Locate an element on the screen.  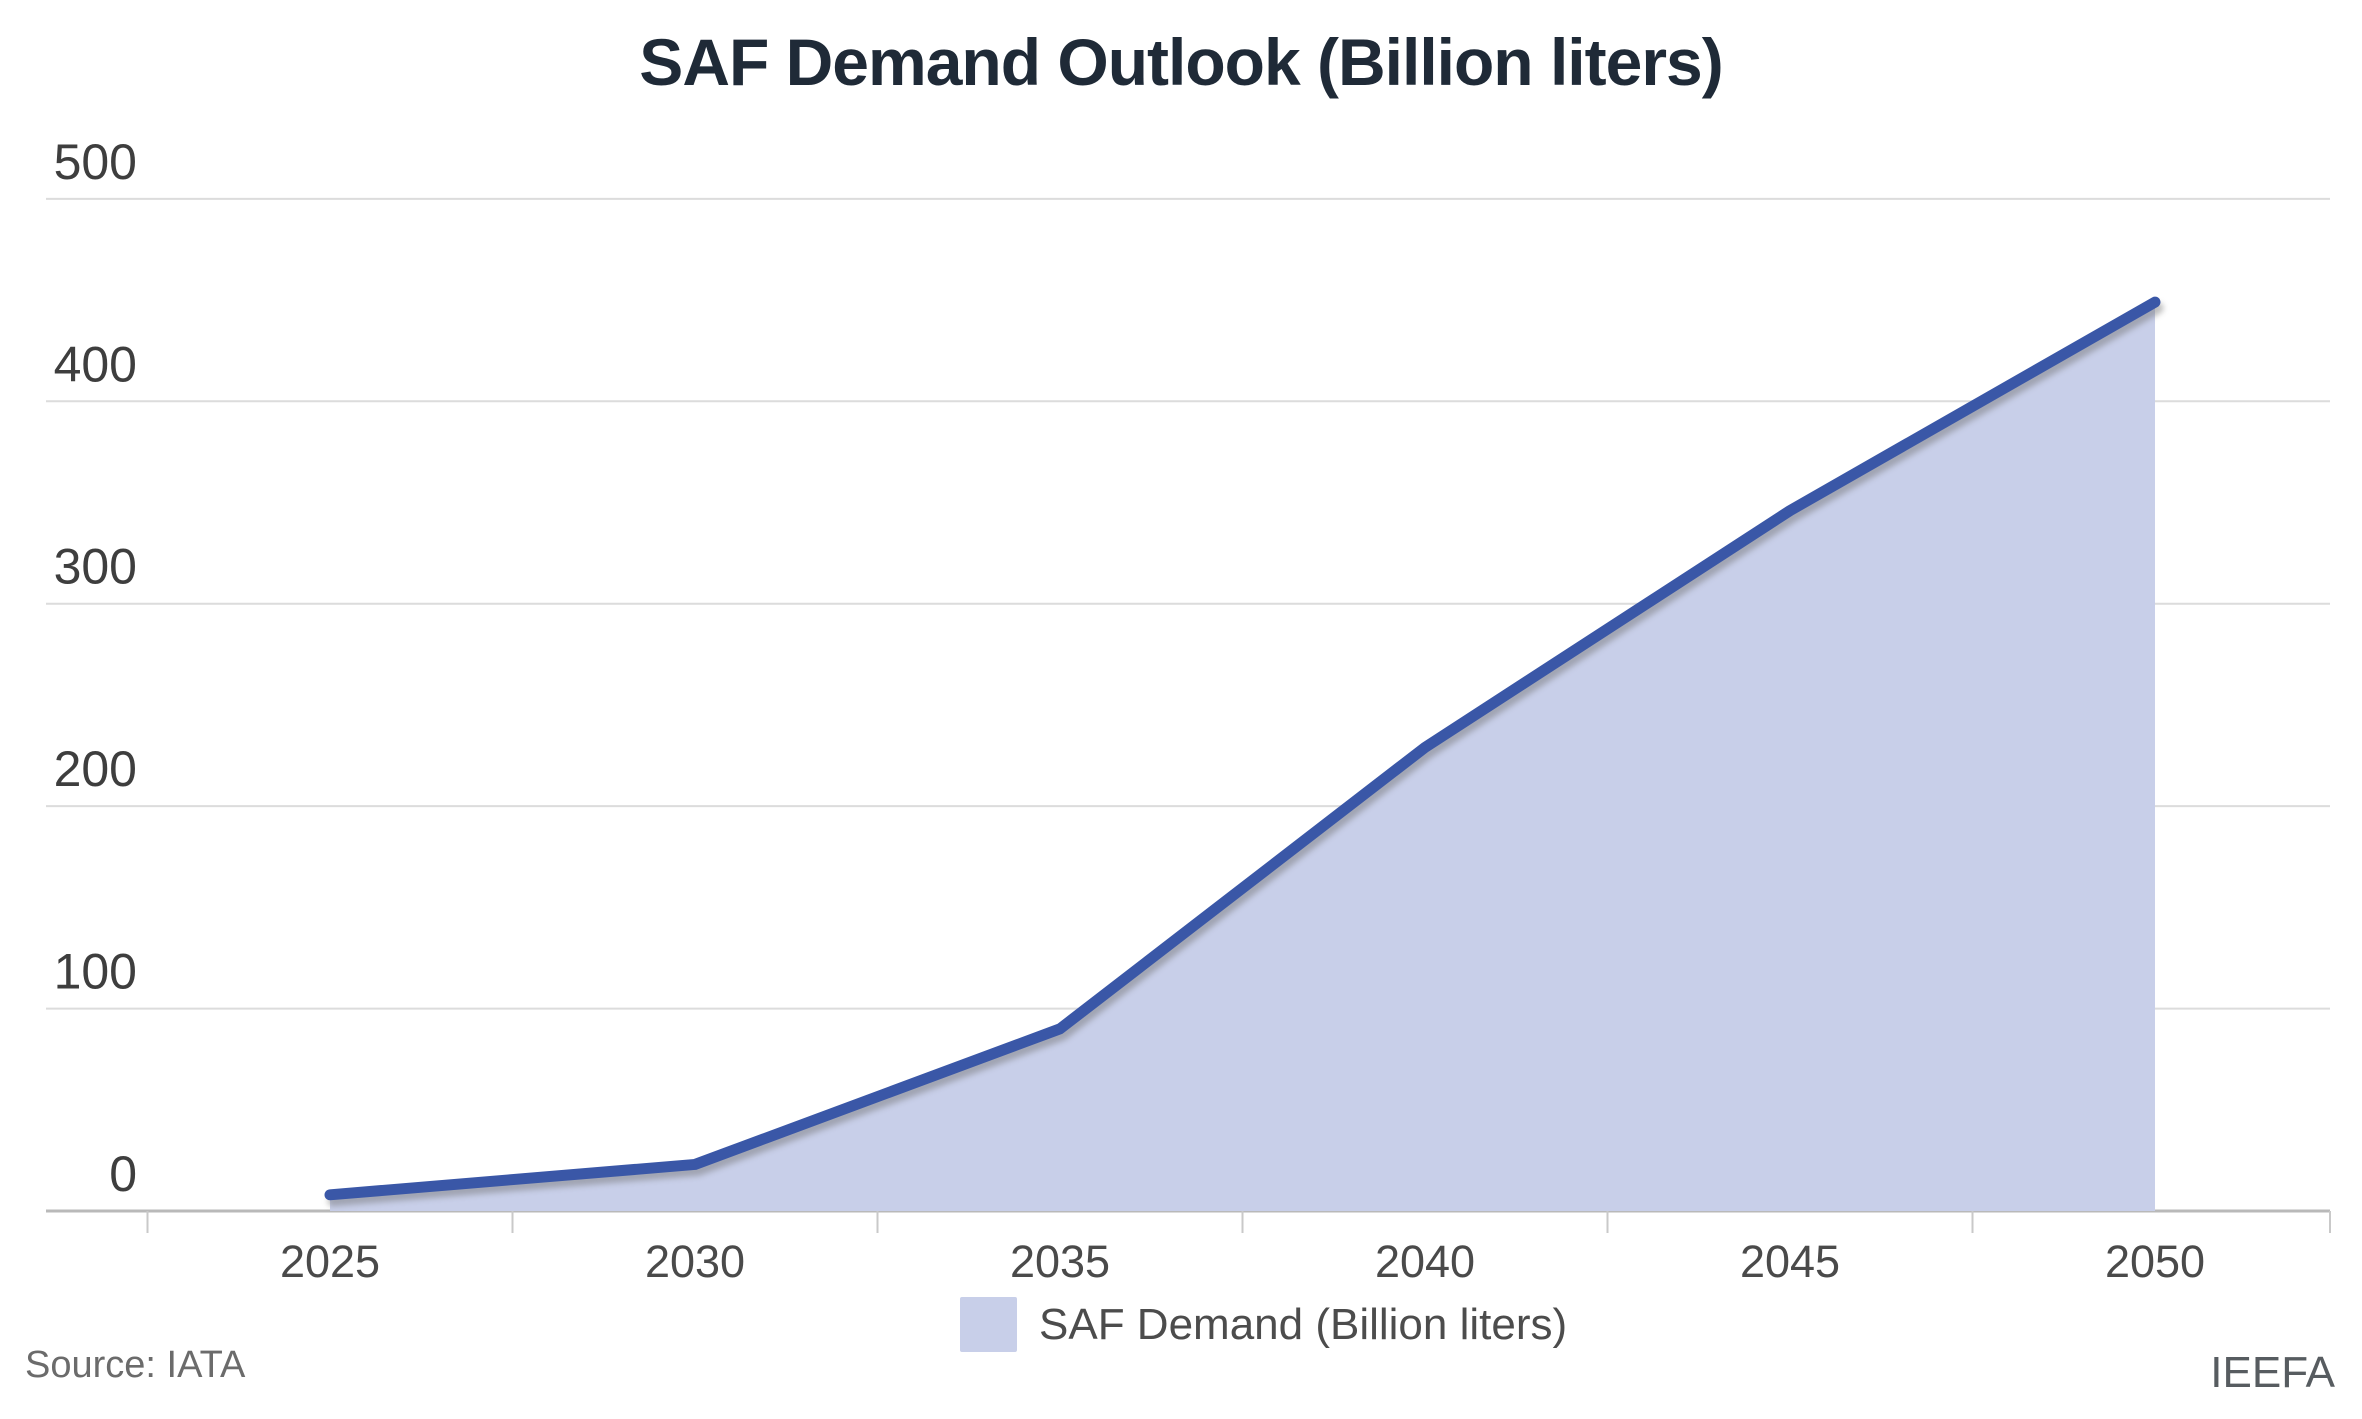
y-tick-label: 500 is located at coordinates (95, 162).